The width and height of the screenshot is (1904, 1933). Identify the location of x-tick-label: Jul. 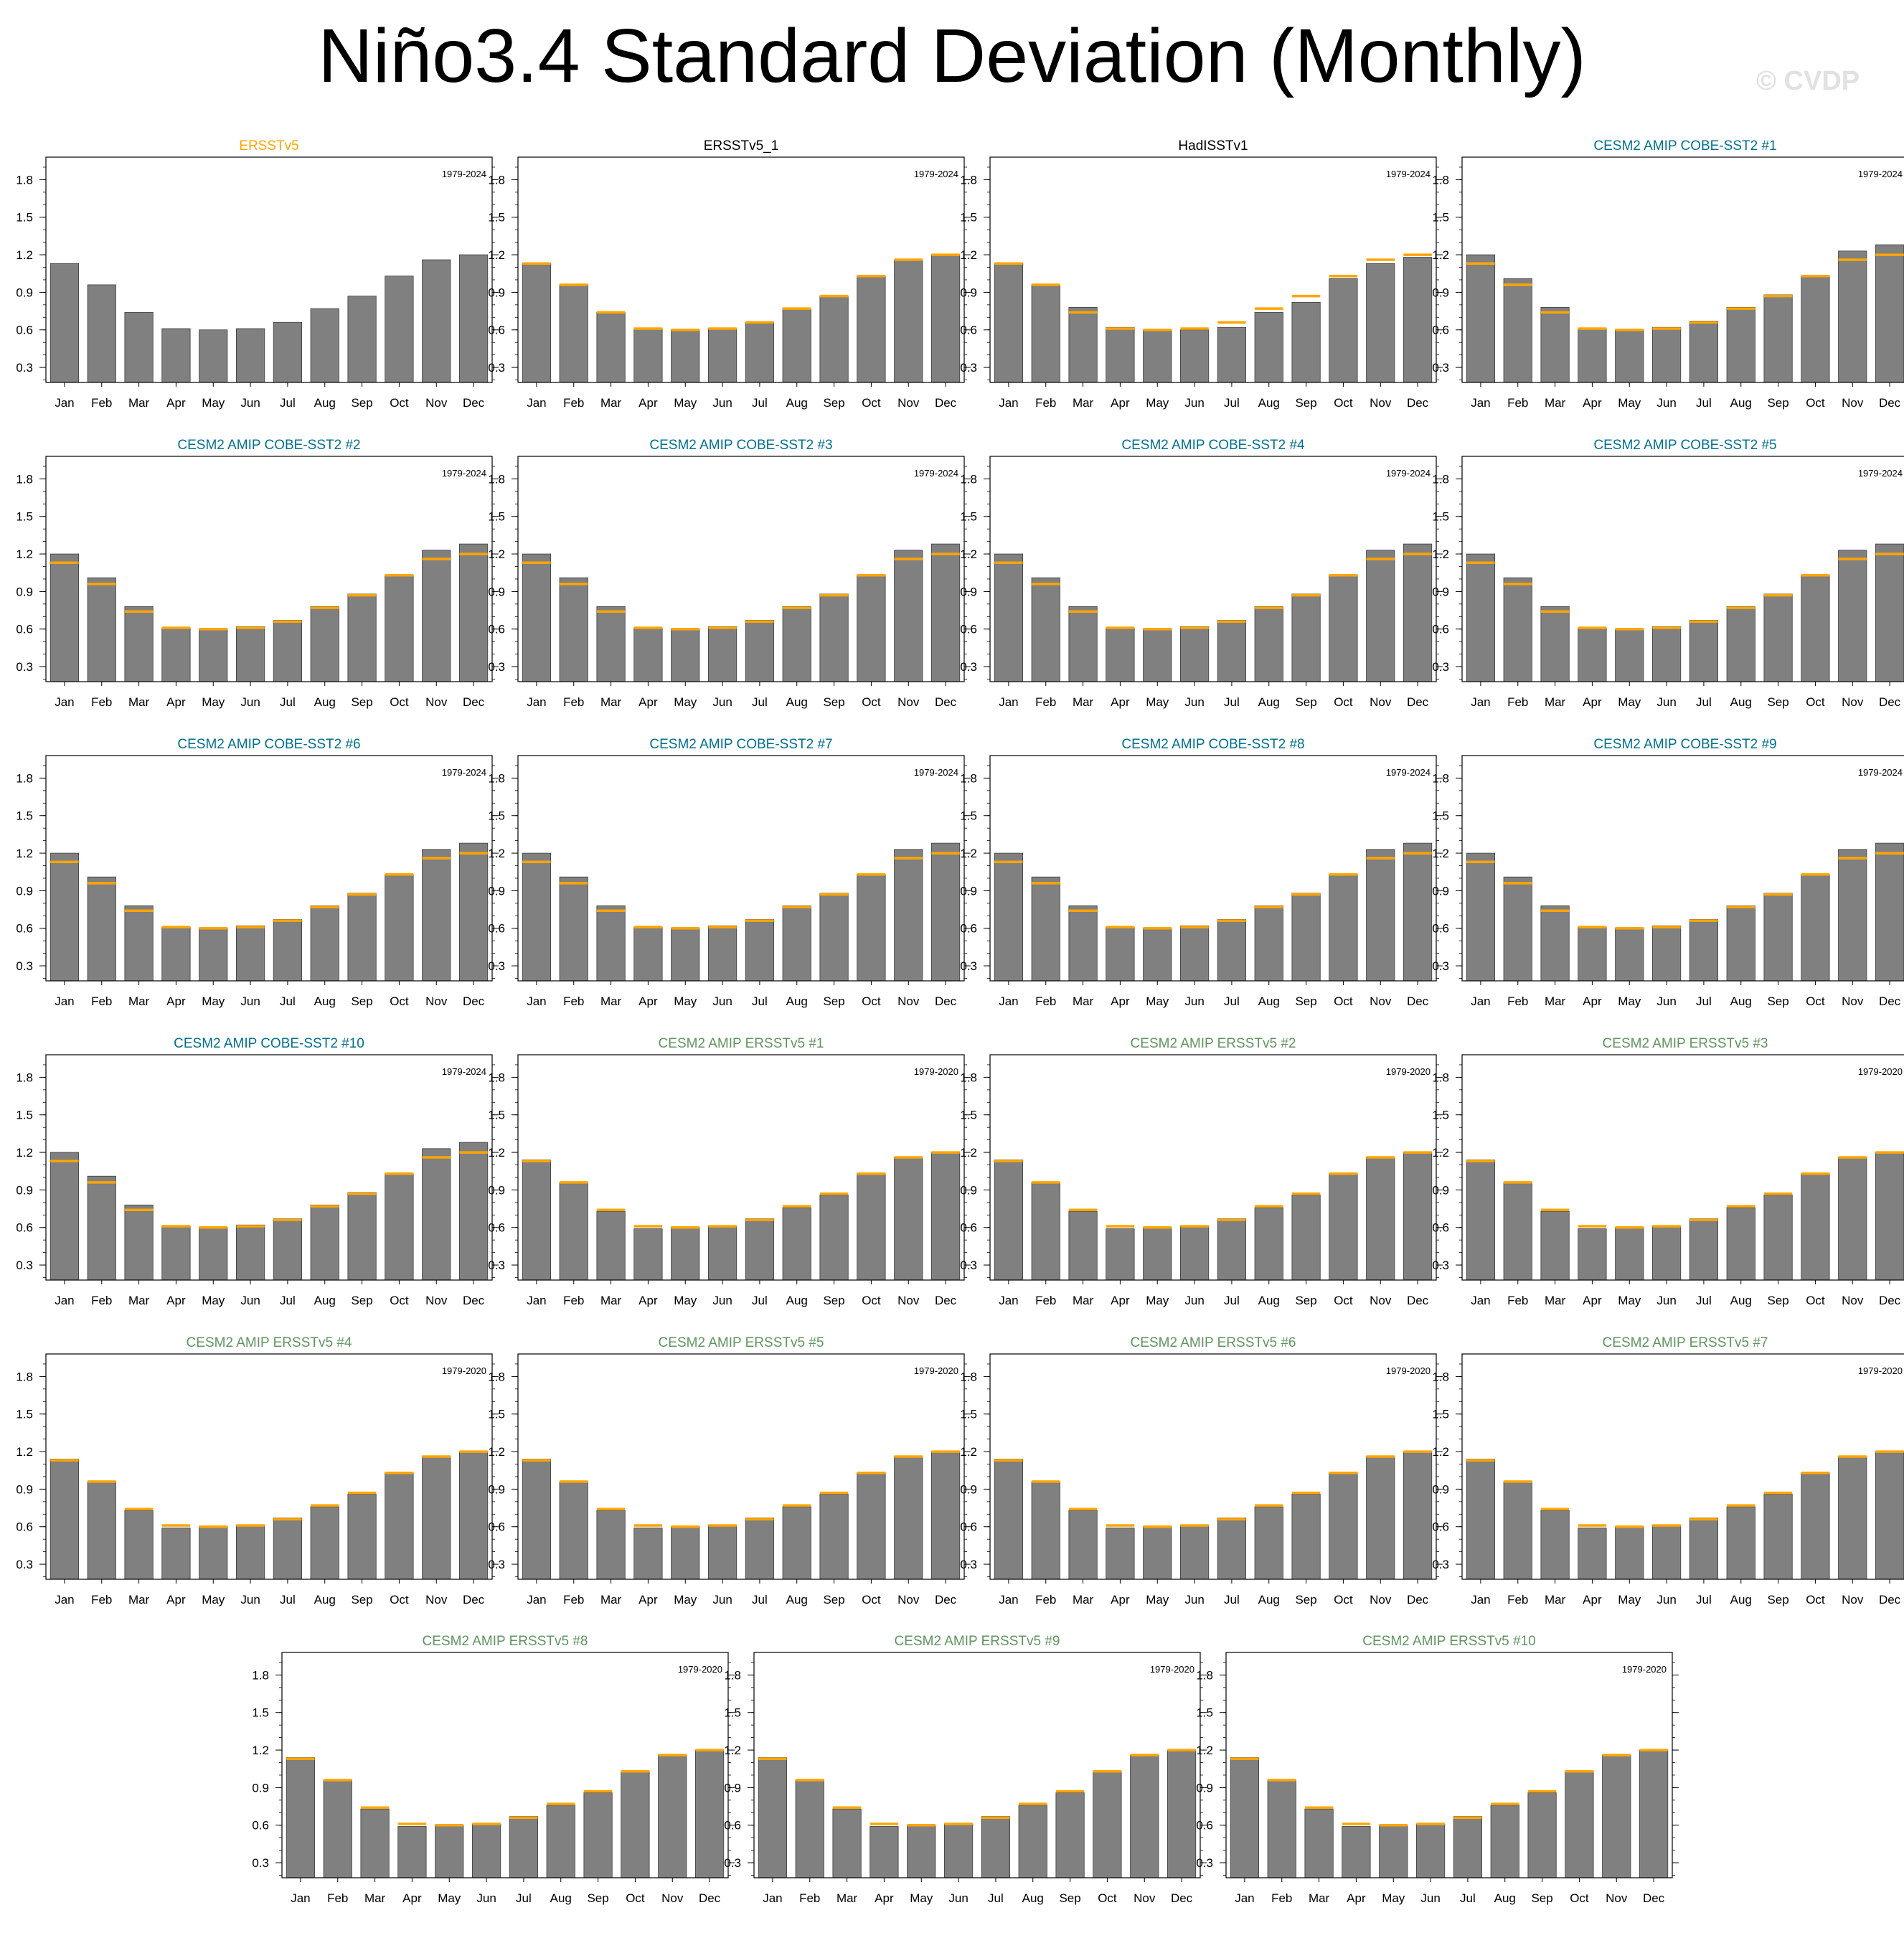
(1232, 1001).